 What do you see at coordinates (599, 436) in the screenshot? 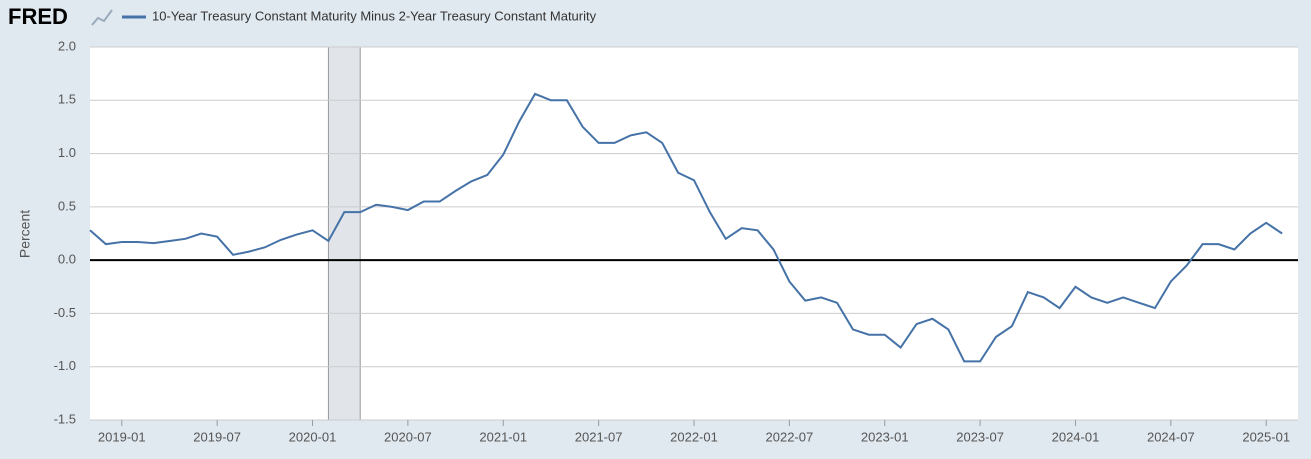
I see `x-tick-label: 2021-07` at bounding box center [599, 436].